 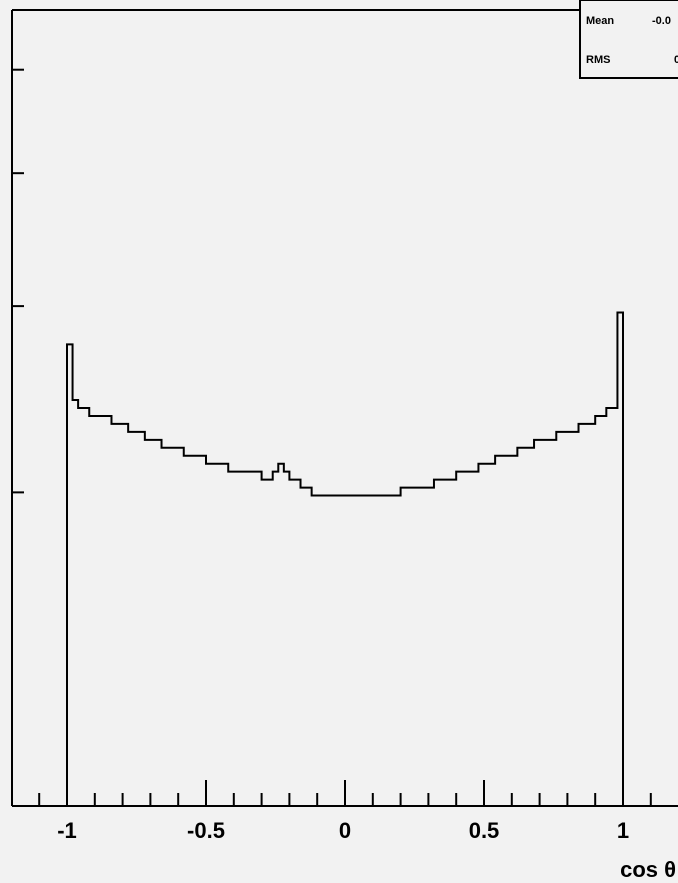 I want to click on x-axis-tick-labels: -1 -0.5 0 0.5 1, so click(x=343, y=830).